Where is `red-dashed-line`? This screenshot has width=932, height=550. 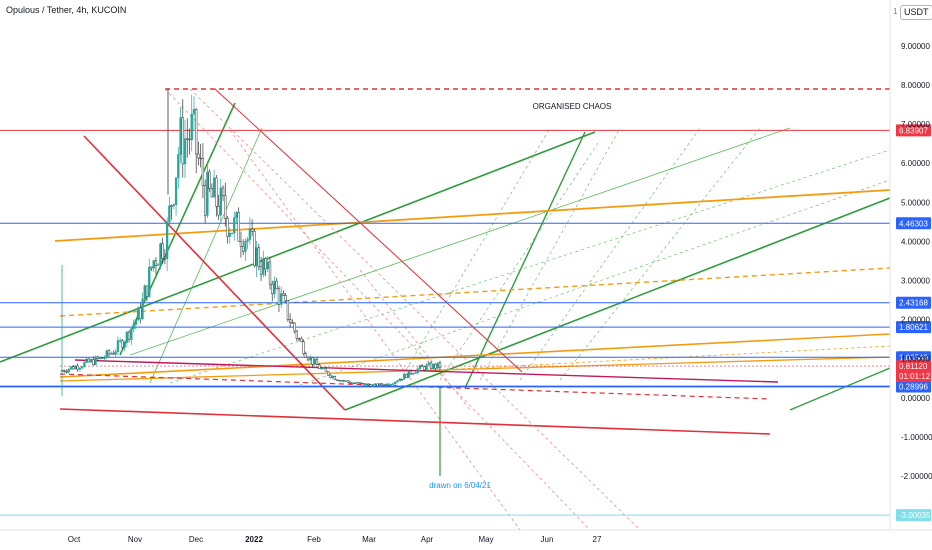 red-dashed-line is located at coordinates (415, 340).